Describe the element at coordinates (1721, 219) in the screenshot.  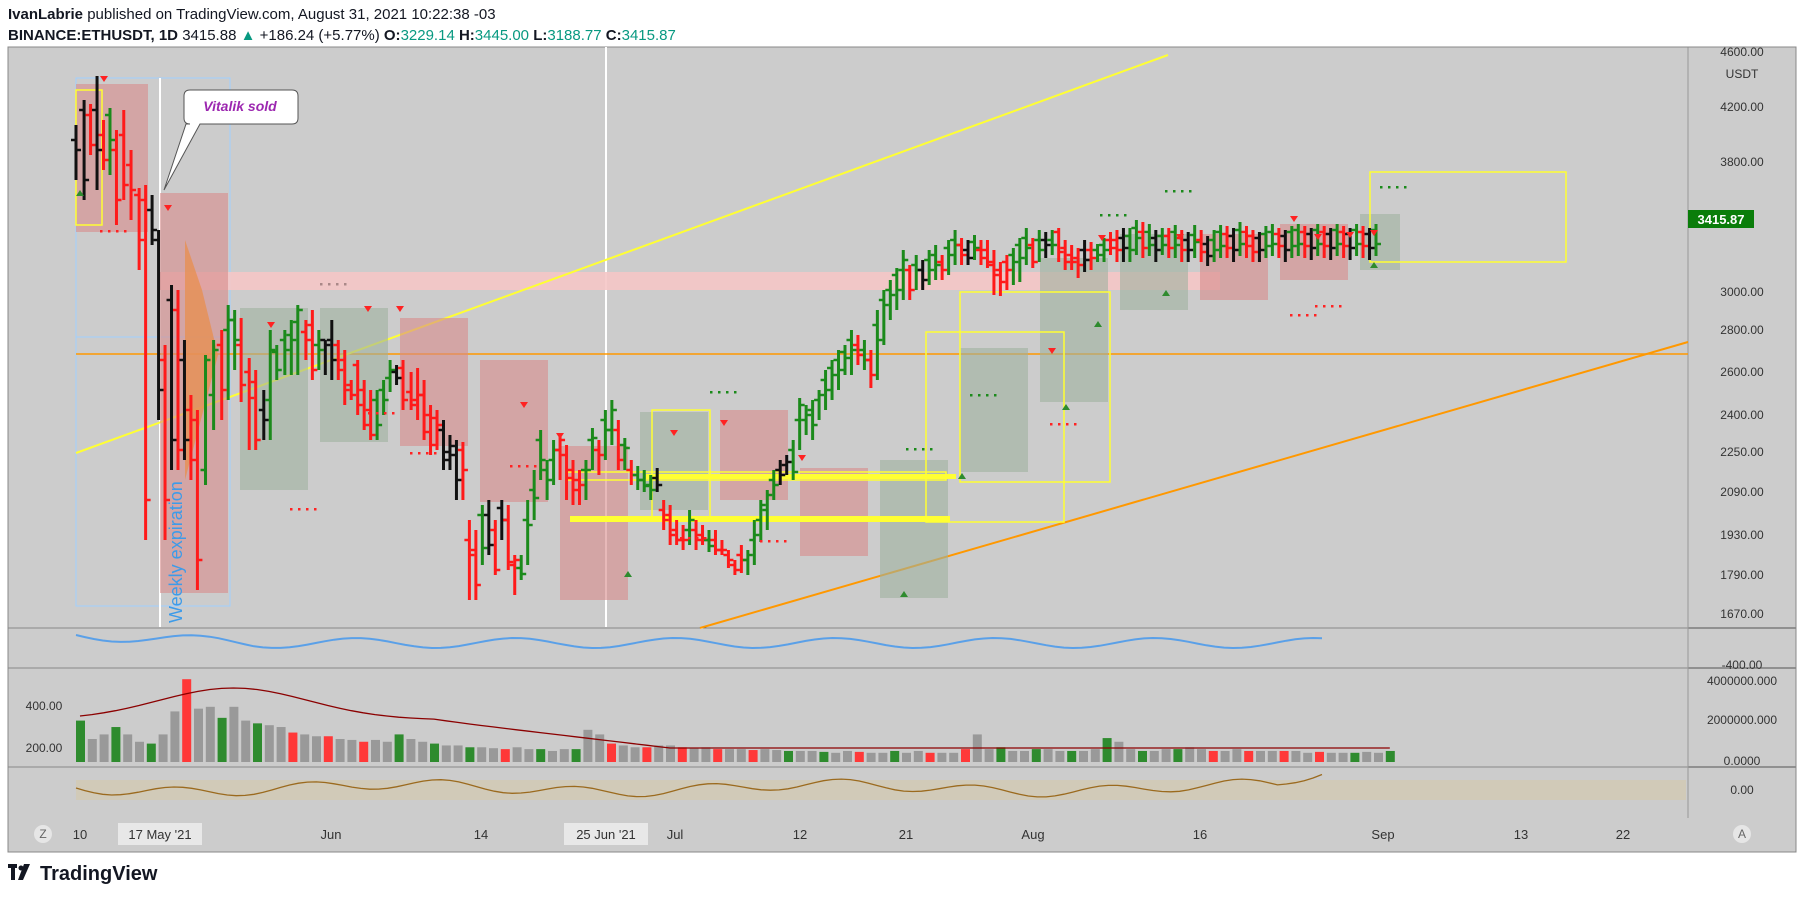
I see `last-price-badge` at that location.